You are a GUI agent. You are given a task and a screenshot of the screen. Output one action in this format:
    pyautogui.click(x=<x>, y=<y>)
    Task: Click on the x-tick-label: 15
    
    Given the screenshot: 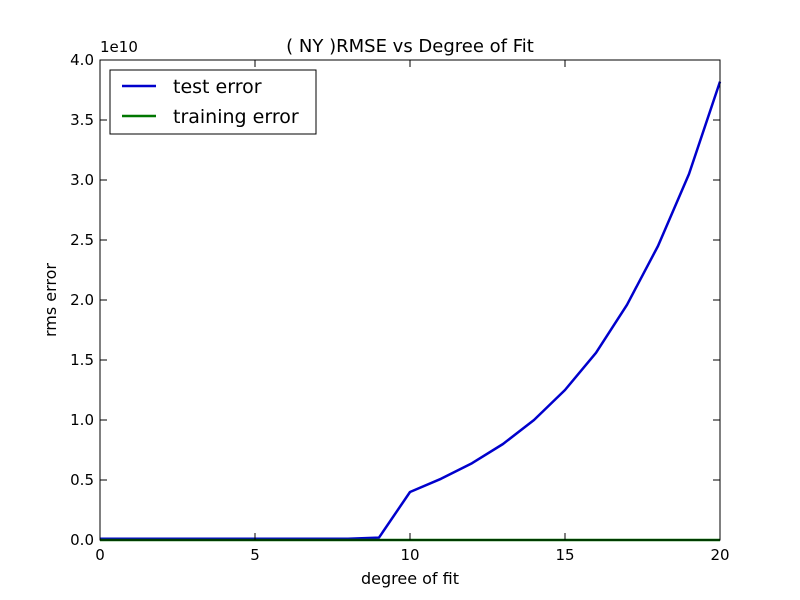 What is the action you would take?
    pyautogui.click(x=564, y=555)
    